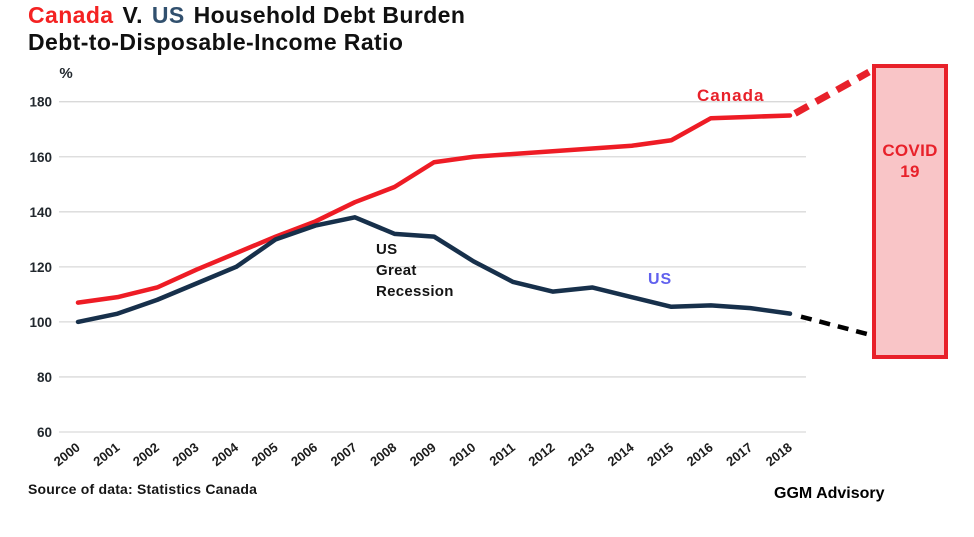 The width and height of the screenshot is (974, 537). I want to click on y-tick-label-120: 120, so click(40, 267).